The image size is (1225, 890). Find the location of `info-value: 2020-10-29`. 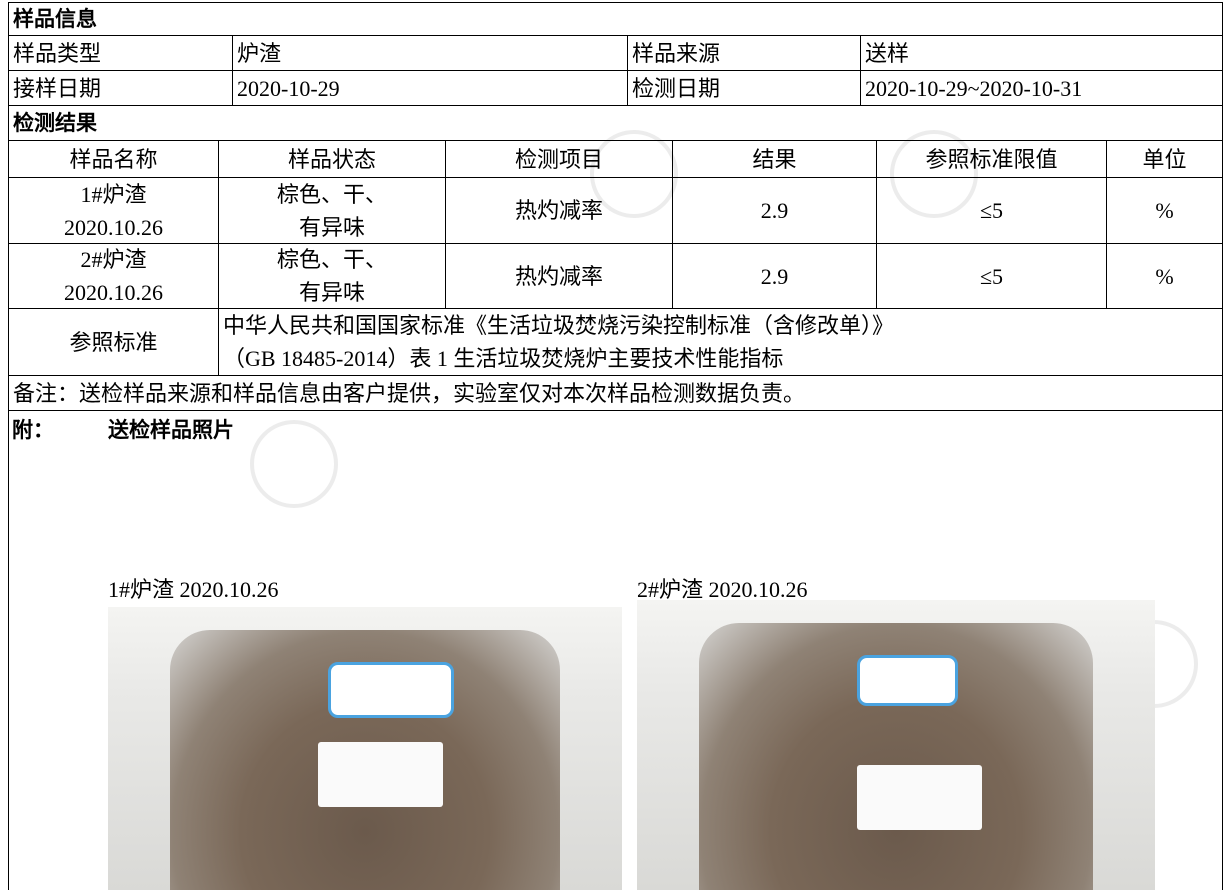

info-value: 2020-10-29 is located at coordinates (430, 88).